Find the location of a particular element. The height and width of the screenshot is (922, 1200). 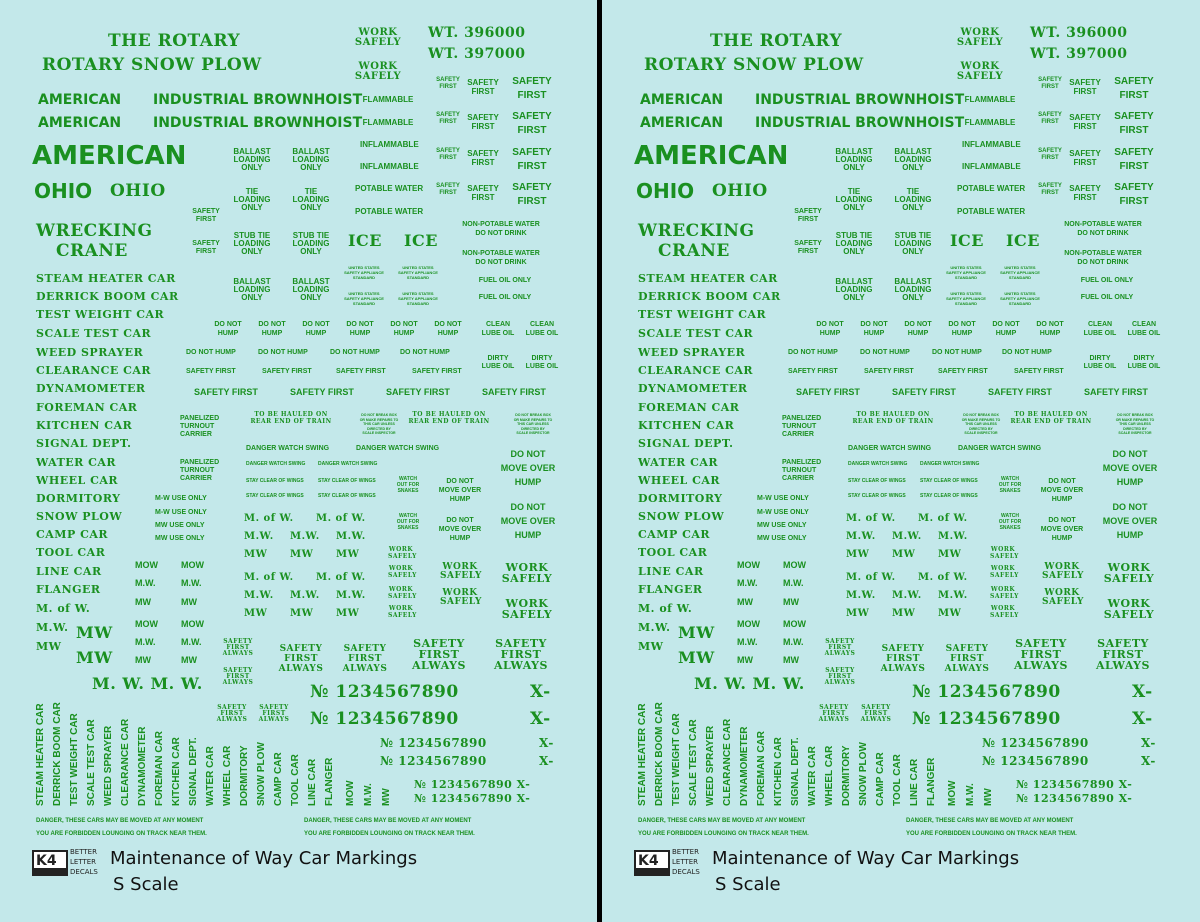

label-vertical-car-name: LINE CAR is located at coordinates (915, 782).